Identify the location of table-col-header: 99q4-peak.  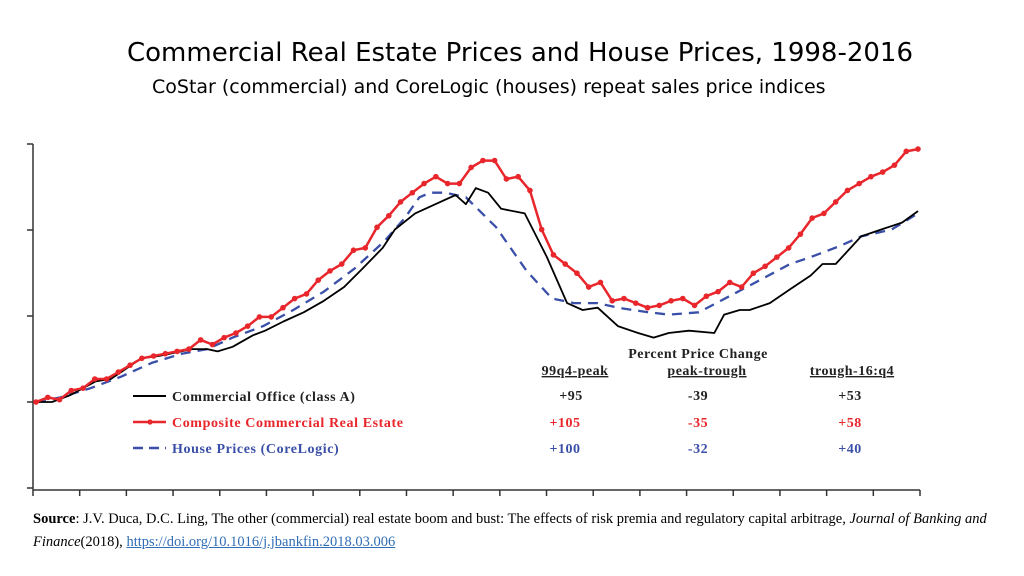
(575, 371).